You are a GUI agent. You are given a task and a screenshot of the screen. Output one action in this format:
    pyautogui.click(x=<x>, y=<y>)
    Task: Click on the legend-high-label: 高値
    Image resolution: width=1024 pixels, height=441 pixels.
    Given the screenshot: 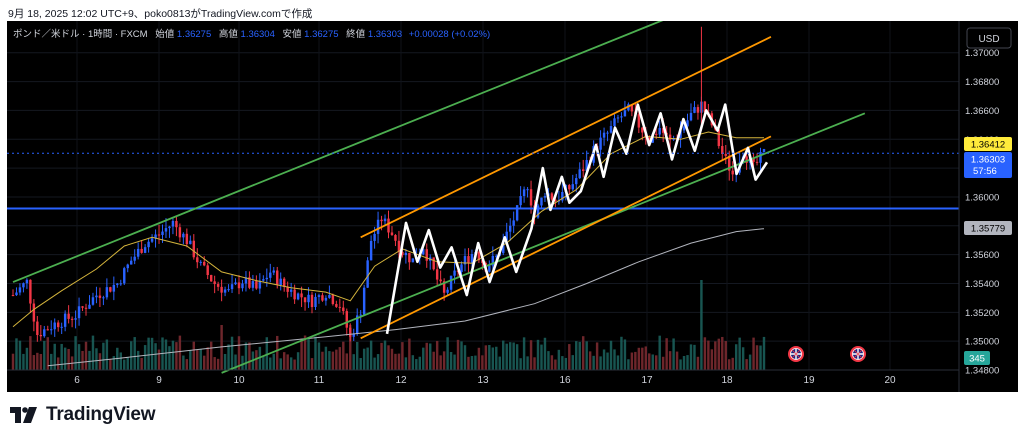 What is the action you would take?
    pyautogui.click(x=229, y=34)
    